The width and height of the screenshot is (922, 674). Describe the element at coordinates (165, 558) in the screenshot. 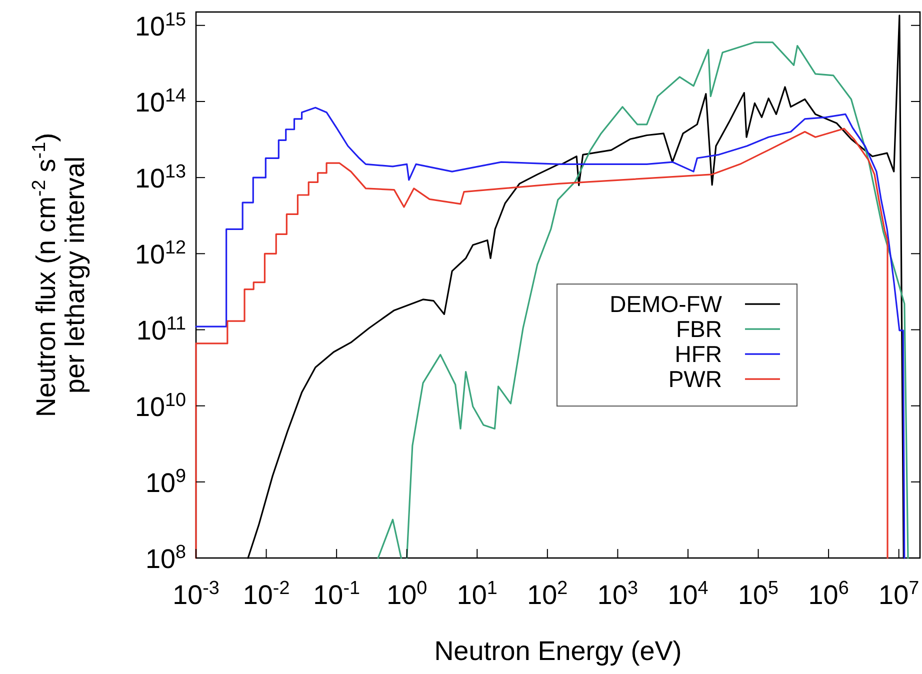

I see `y-tick-label: 10$^{8}$` at that location.